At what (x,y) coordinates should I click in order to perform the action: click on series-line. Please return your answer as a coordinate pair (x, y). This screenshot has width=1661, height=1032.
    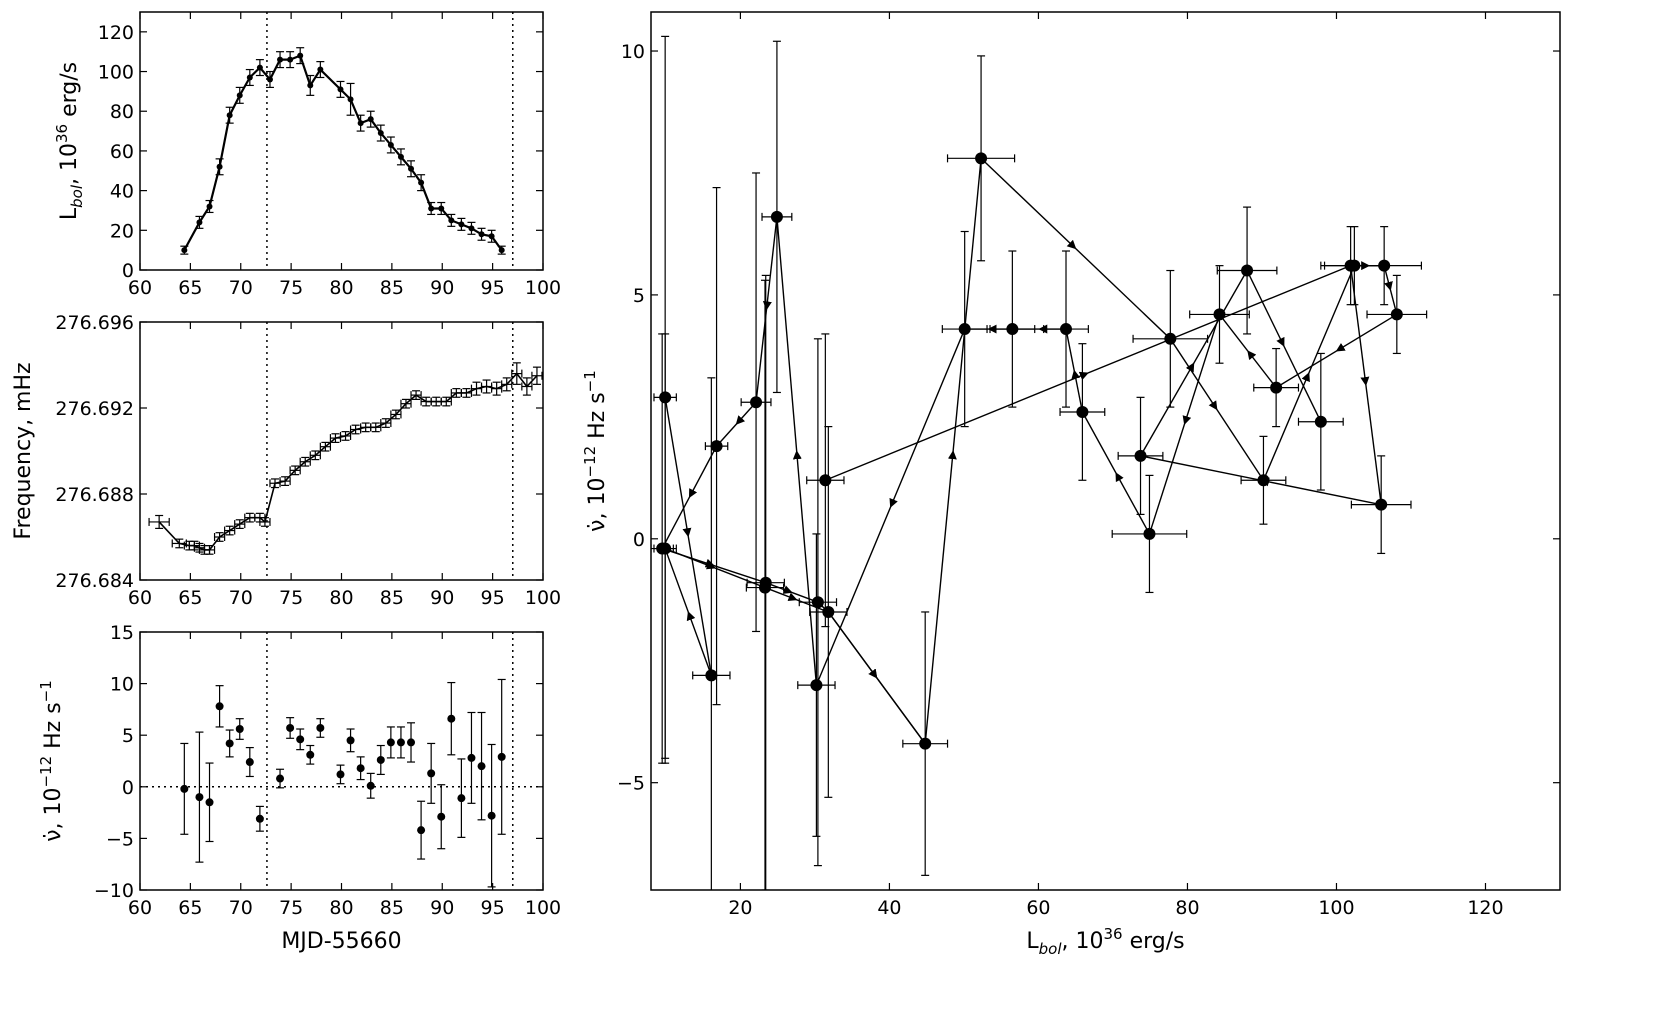
    Looking at the image, I should click on (348, 461).